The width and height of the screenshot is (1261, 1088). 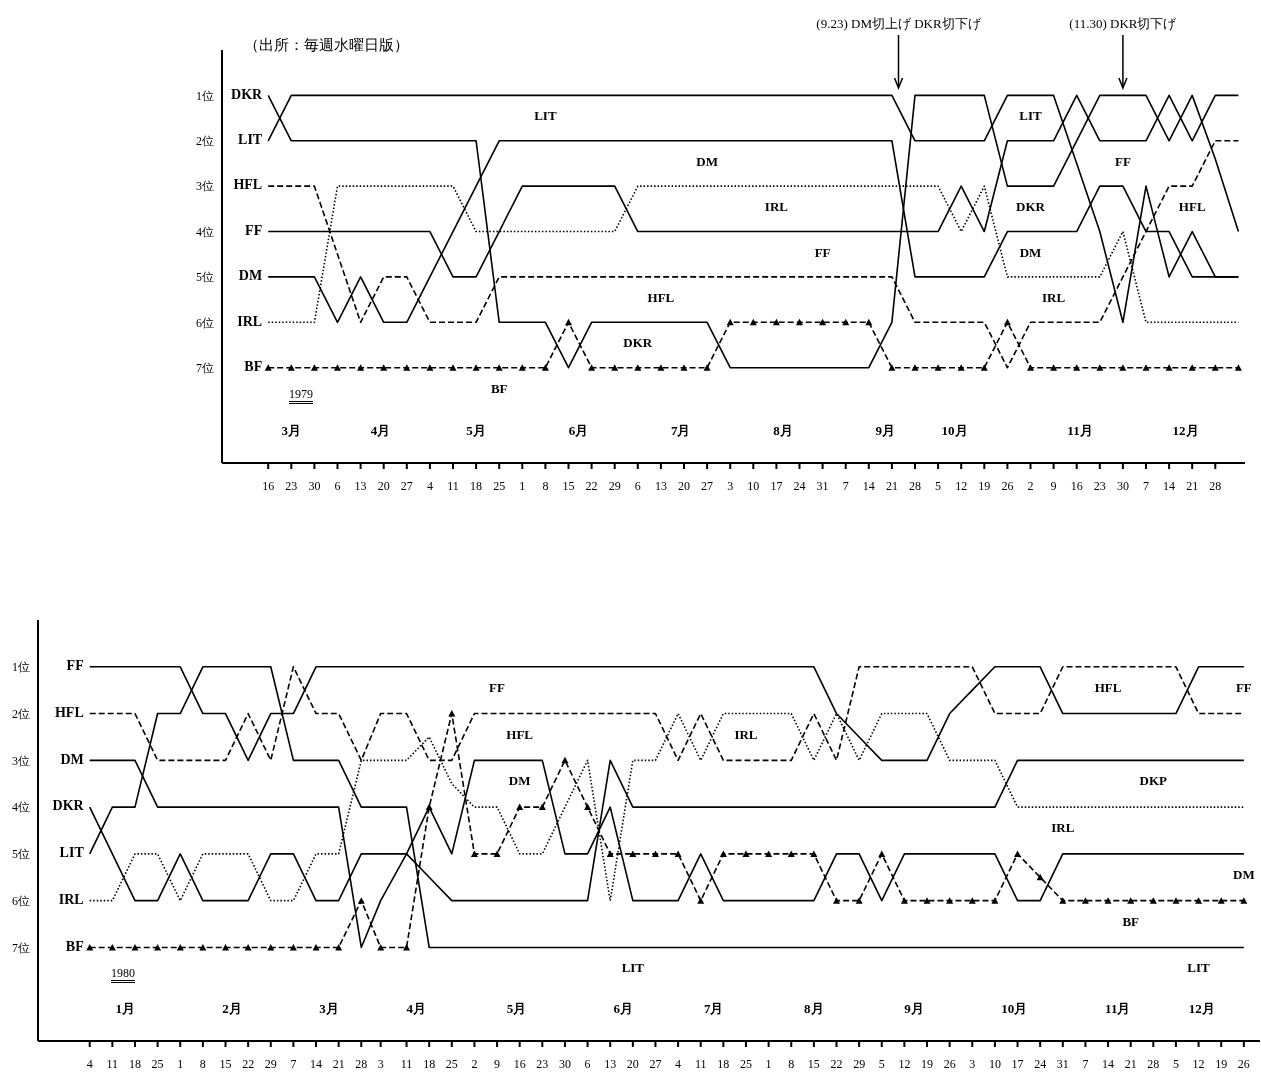 What do you see at coordinates (253, 366) in the screenshot?
I see `series-label: BF` at bounding box center [253, 366].